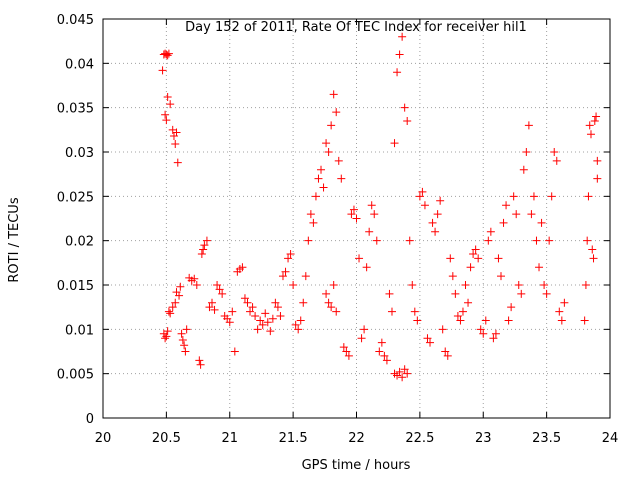  What do you see at coordinates (356, 438) in the screenshot?
I see `x-tick-label: 22` at bounding box center [356, 438].